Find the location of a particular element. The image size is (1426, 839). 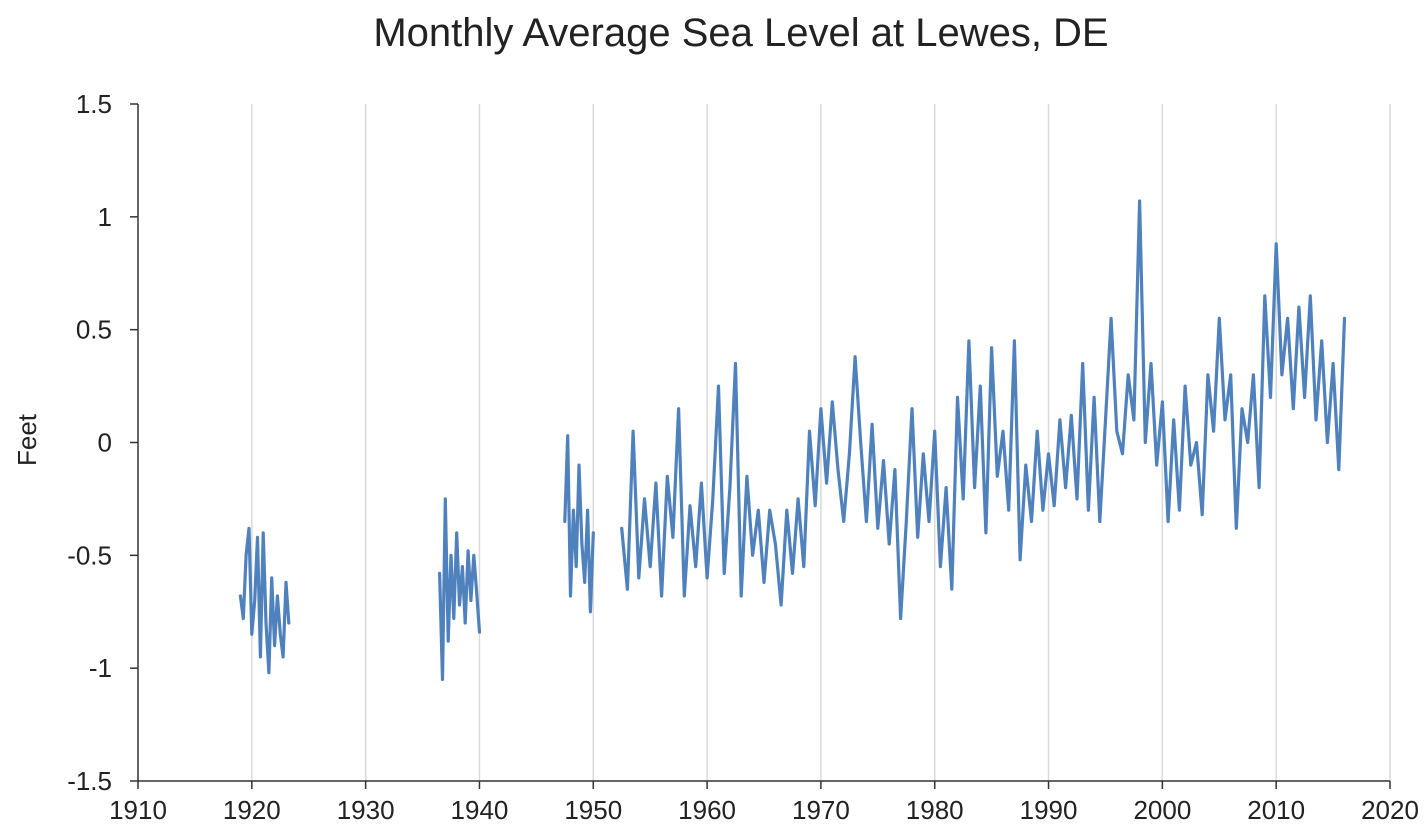

y-tick-label: -1.5 is located at coordinates (89, 781).